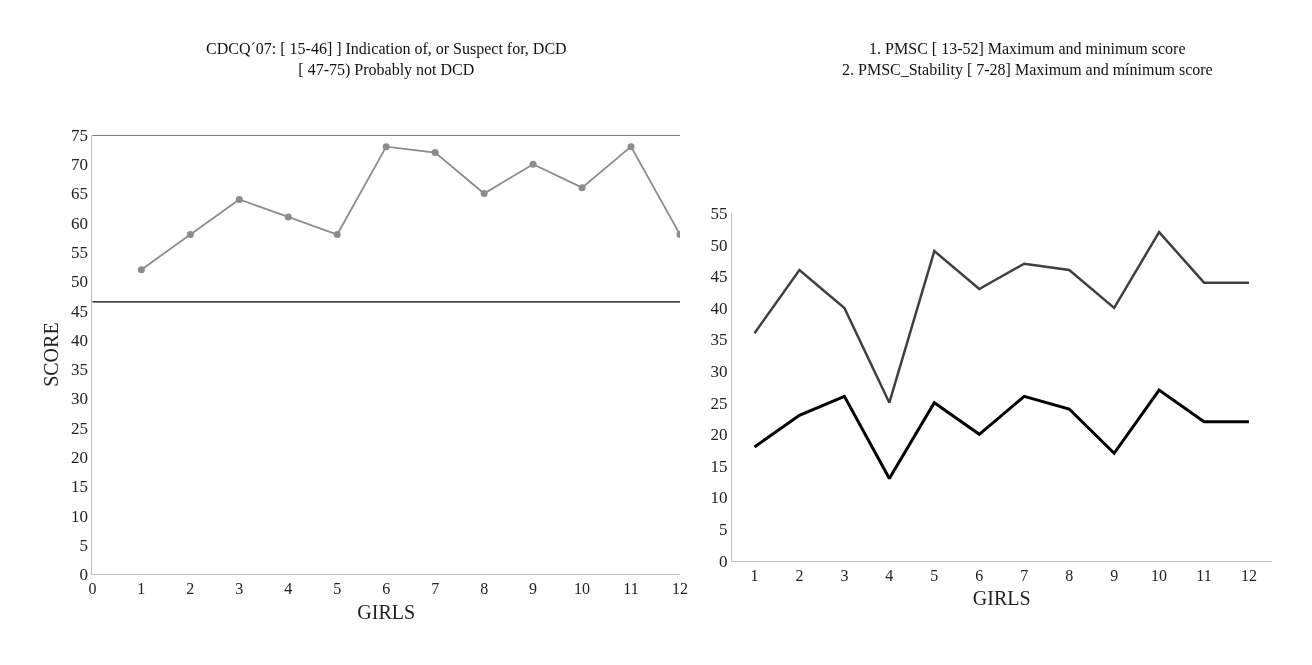 The image size is (1312, 665). What do you see at coordinates (79, 223) in the screenshot?
I see `y-tick-label: 60` at bounding box center [79, 223].